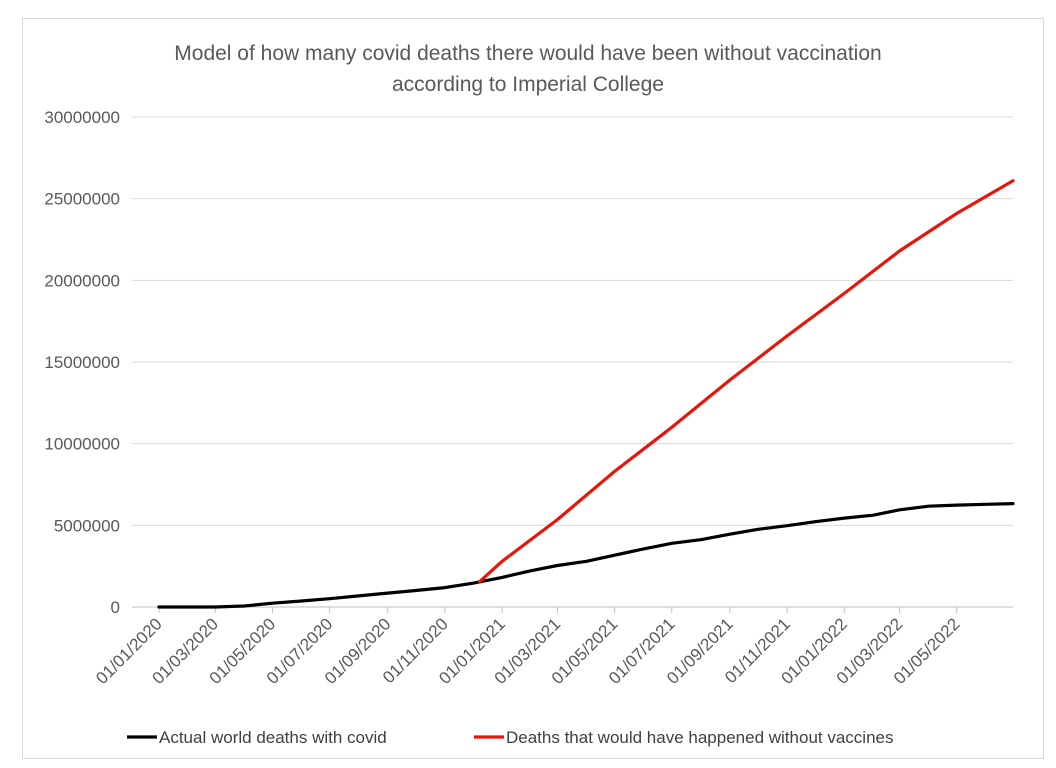 The width and height of the screenshot is (1056, 768). Describe the element at coordinates (82, 117) in the screenshot. I see `y-tick-label: 30000000` at that location.